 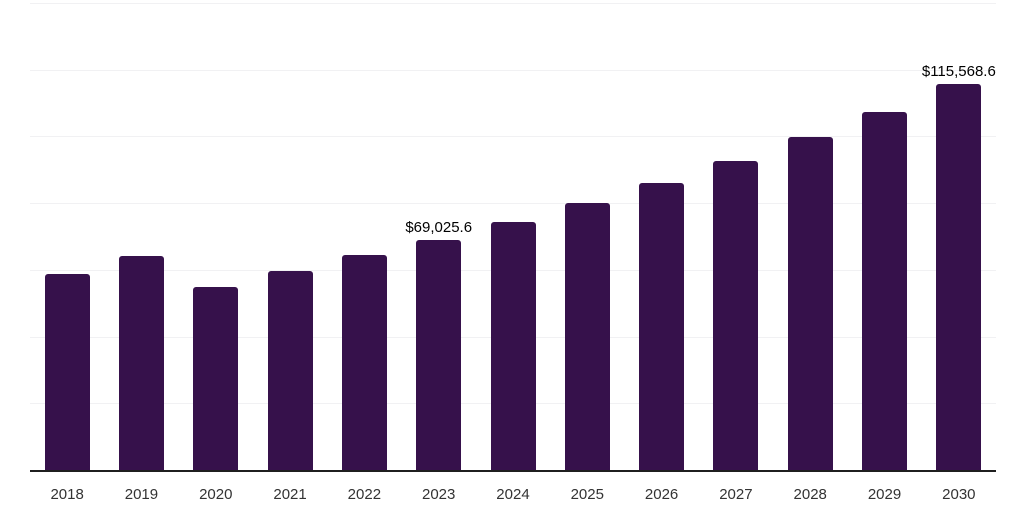 What do you see at coordinates (513, 346) in the screenshot?
I see `bar-2024` at bounding box center [513, 346].